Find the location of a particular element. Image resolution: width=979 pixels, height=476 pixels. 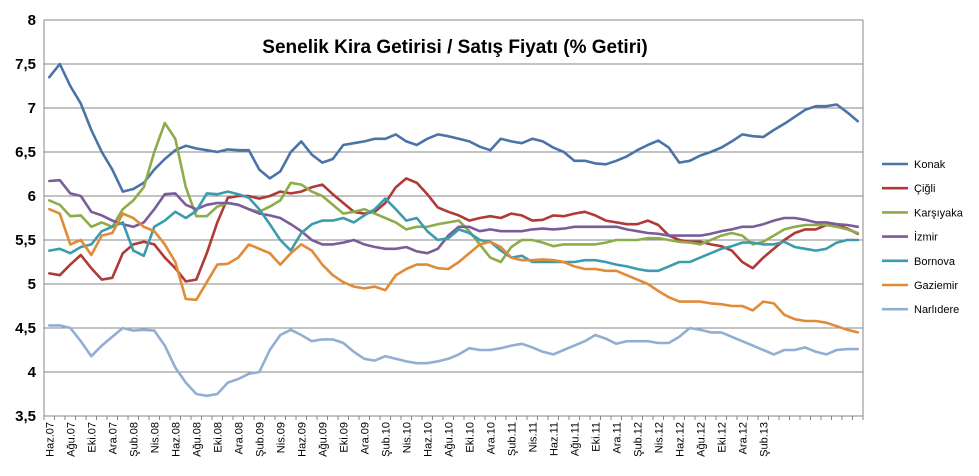

x-tick-label: Şub.09 is located at coordinates (260, 439).